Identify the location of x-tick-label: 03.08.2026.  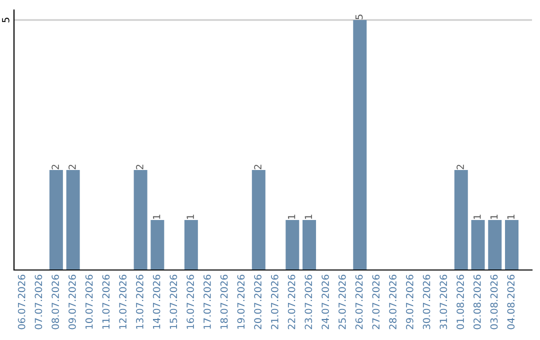
(494, 302).